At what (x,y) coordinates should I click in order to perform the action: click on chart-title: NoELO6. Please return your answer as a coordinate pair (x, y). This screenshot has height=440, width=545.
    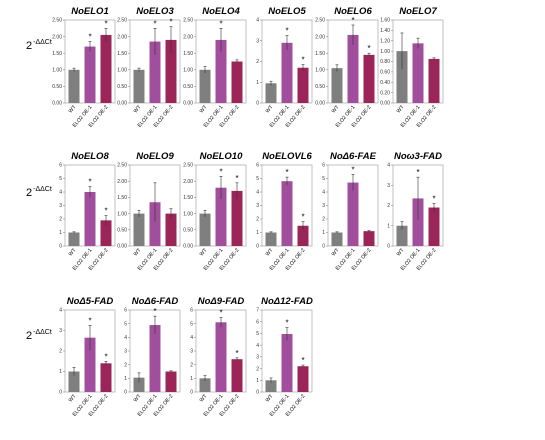
    Looking at the image, I should click on (353, 11).